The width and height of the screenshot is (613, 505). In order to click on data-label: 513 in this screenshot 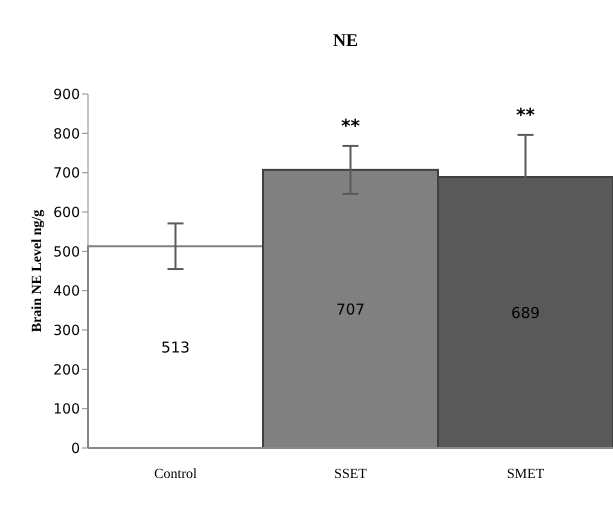, I will do `click(175, 347)`.